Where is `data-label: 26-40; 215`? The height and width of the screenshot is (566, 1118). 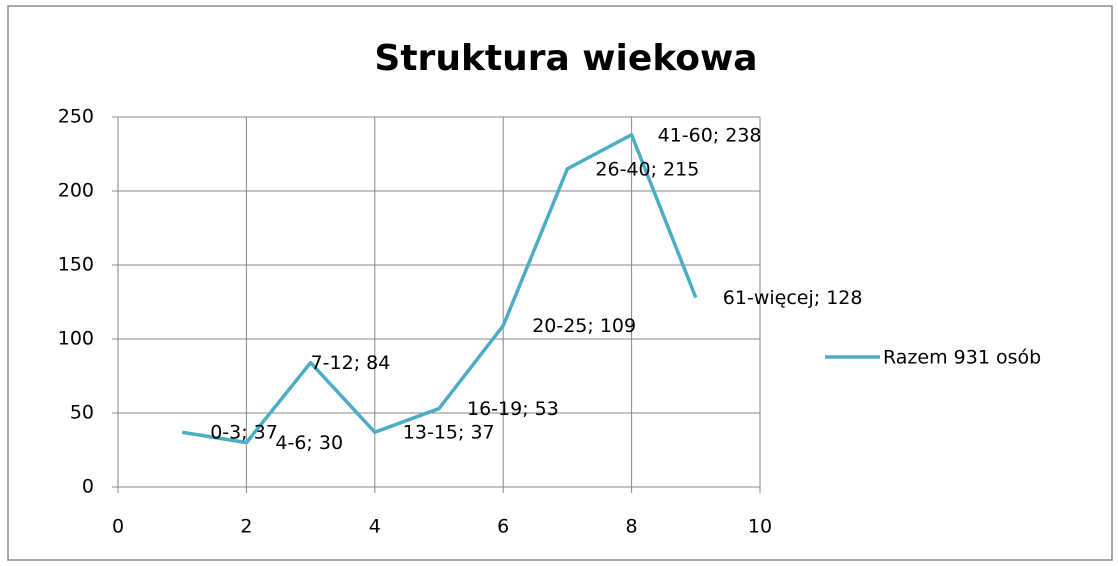
data-label: 26-40; 215 is located at coordinates (647, 169).